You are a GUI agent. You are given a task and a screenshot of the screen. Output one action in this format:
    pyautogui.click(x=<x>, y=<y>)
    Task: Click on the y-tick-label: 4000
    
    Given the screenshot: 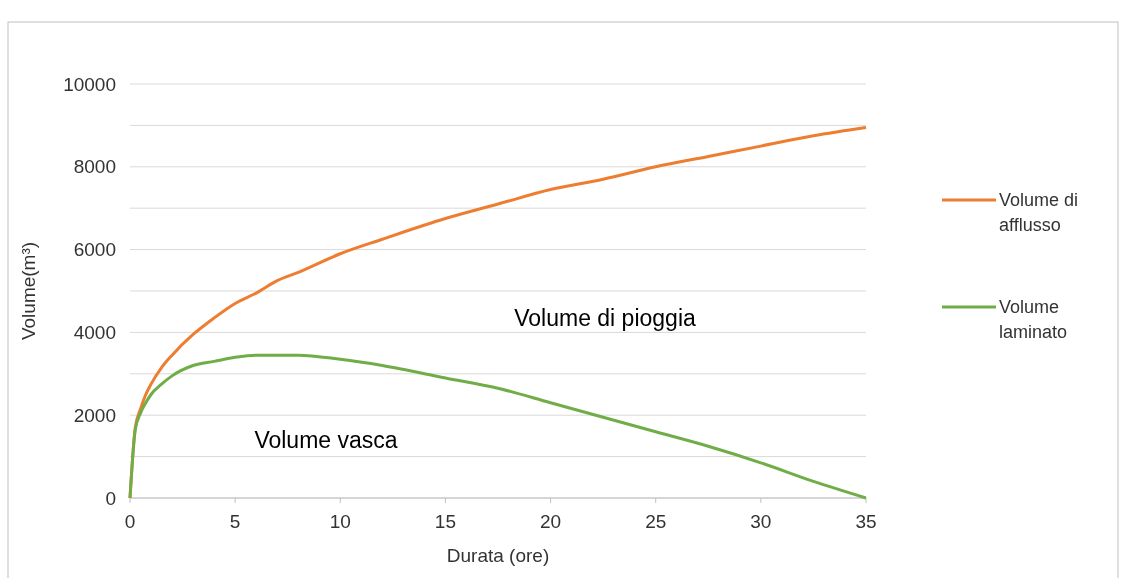 What is the action you would take?
    pyautogui.click(x=94, y=333)
    